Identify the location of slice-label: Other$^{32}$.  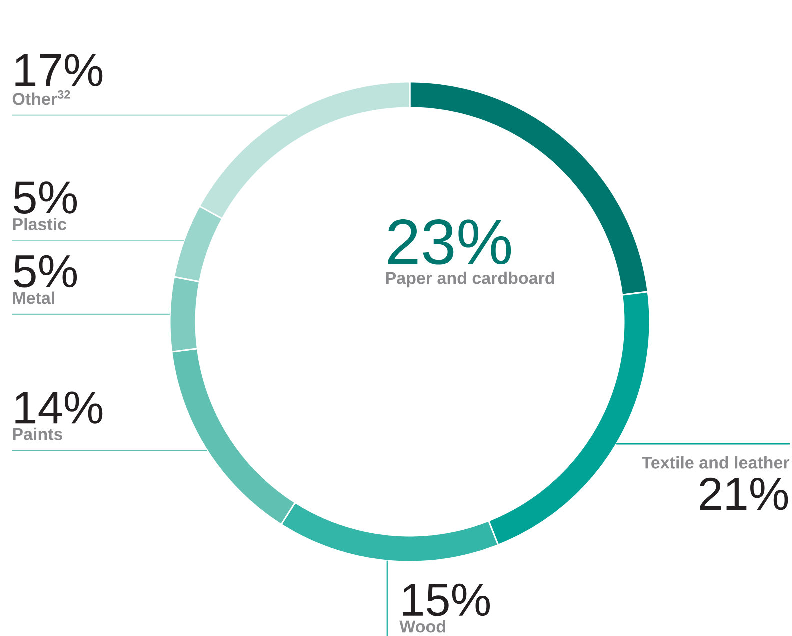
(41, 98).